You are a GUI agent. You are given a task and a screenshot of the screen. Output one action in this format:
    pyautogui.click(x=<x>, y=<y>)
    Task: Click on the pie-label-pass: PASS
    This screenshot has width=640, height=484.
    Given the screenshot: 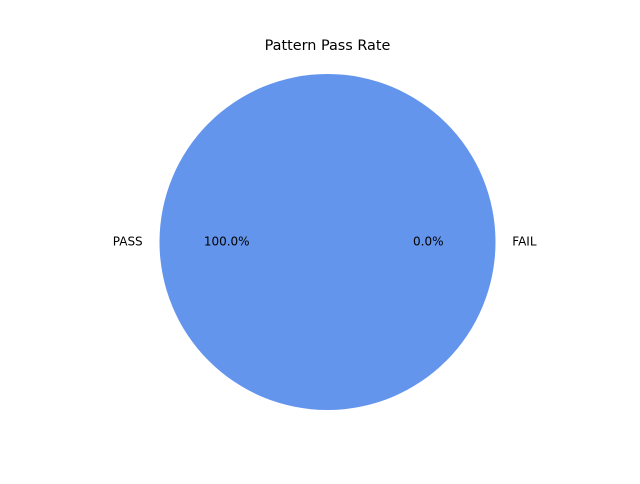 What is the action you would take?
    pyautogui.click(x=128, y=242)
    